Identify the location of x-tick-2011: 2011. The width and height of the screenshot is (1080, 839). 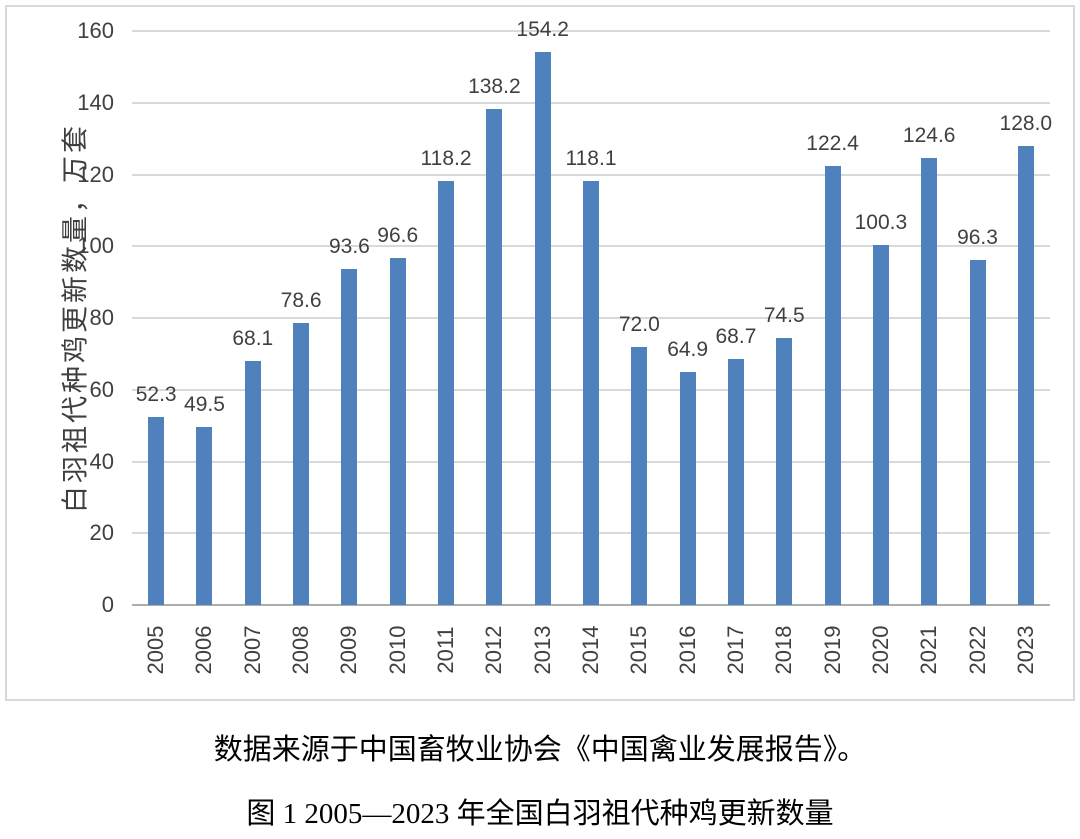
(446, 650).